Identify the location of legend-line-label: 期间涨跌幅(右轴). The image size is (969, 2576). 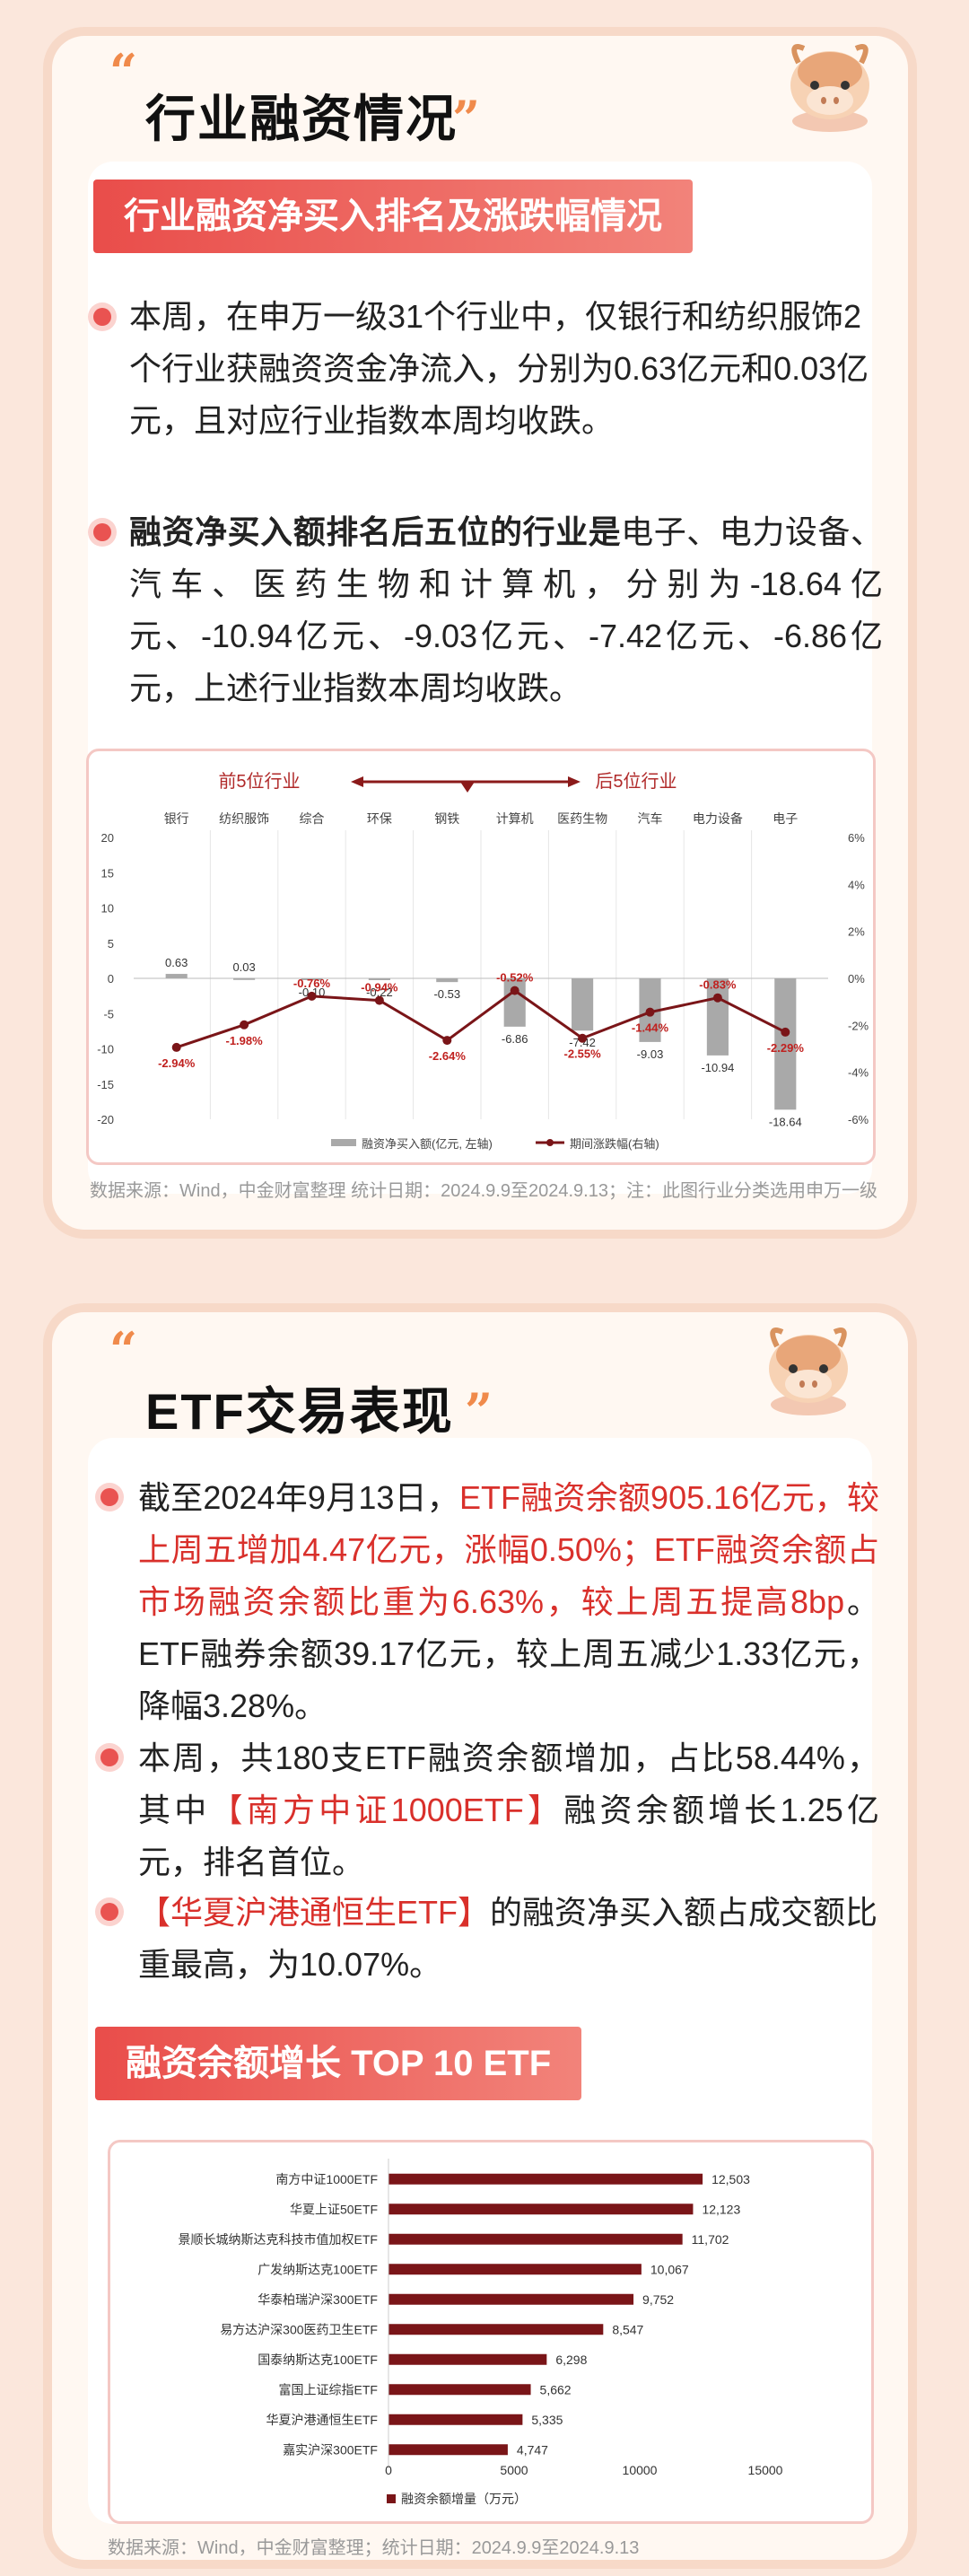
(614, 1144).